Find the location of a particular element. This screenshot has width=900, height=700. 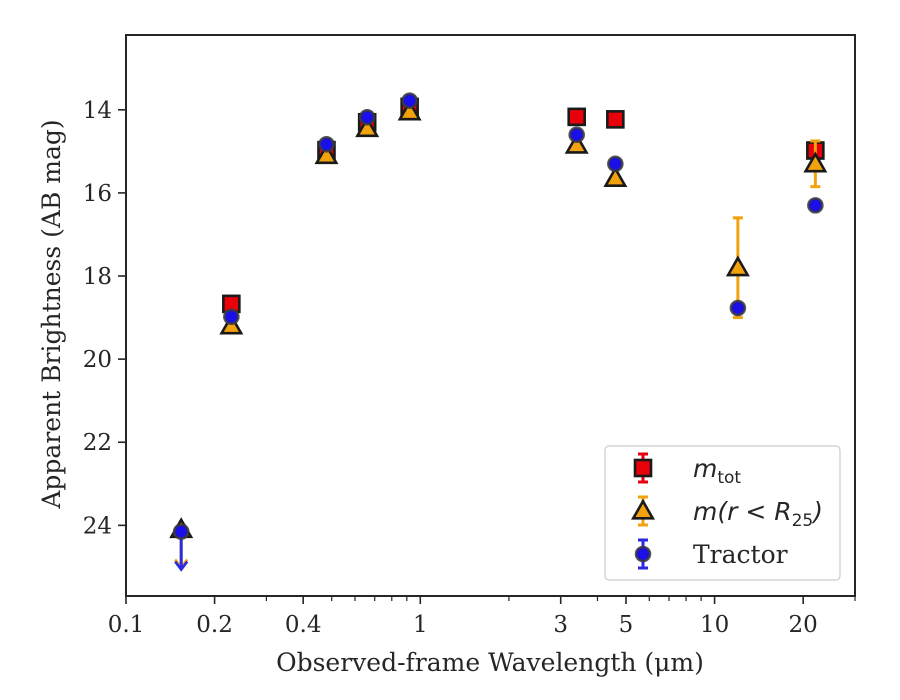

legend: mtot m(r < R25) Tractor is located at coordinates (722, 513).